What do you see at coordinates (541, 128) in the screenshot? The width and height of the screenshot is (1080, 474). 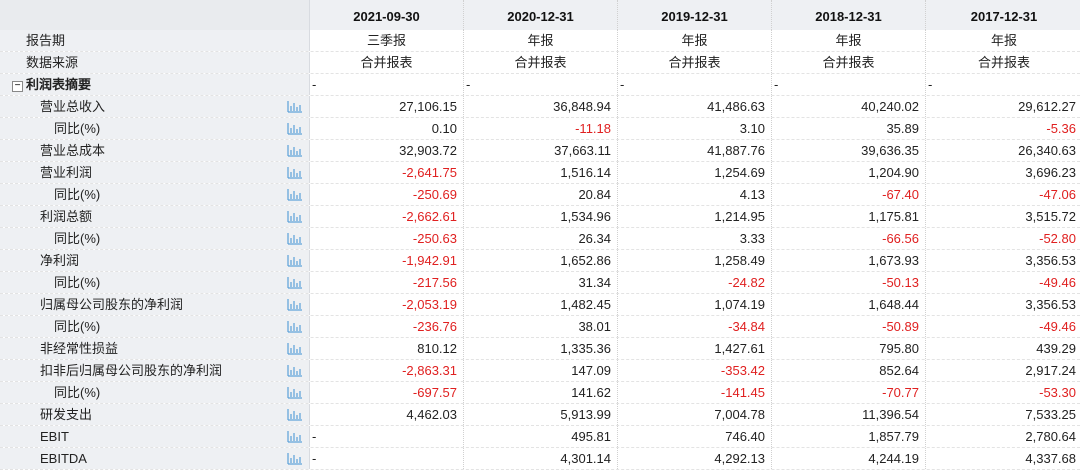 I see `value-cell: -11.18` at bounding box center [541, 128].